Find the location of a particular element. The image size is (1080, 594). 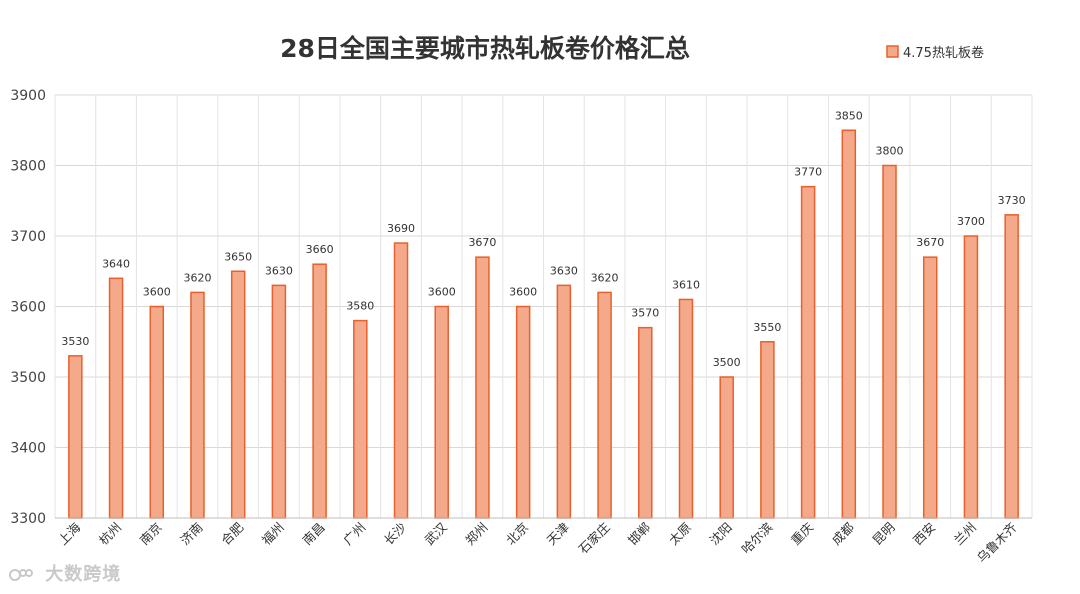

data-label: 3650 is located at coordinates (238, 256).